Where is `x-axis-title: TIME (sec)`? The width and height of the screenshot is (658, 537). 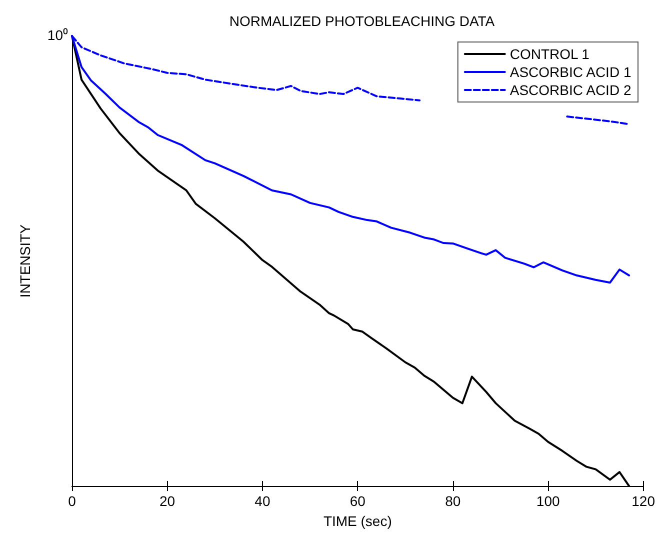 x-axis-title: TIME (sec) is located at coordinates (357, 521).